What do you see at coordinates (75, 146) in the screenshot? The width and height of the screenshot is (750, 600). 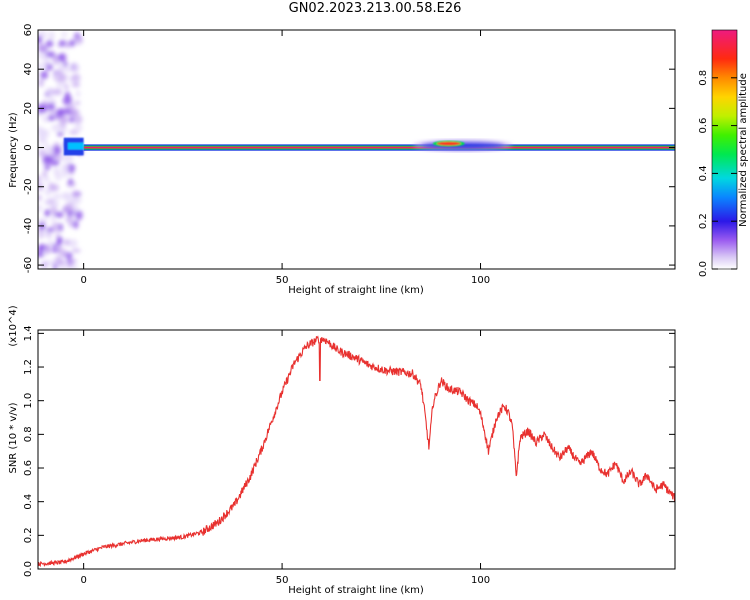 I see `signal-core` at bounding box center [75, 146].